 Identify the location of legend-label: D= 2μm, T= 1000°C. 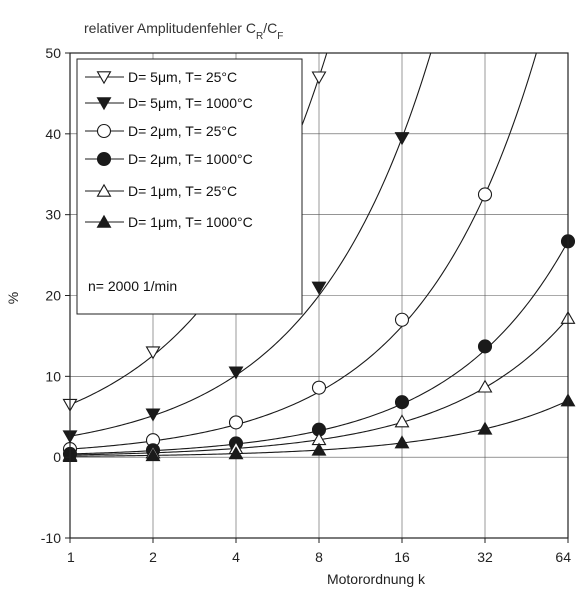
(190, 159).